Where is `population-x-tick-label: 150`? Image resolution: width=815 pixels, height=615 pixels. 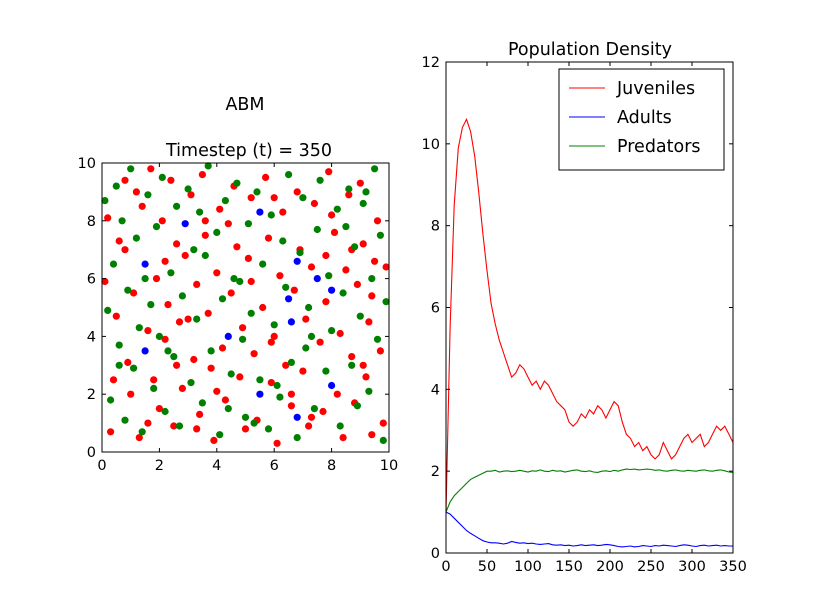
population-x-tick-label: 150 is located at coordinates (569, 567).